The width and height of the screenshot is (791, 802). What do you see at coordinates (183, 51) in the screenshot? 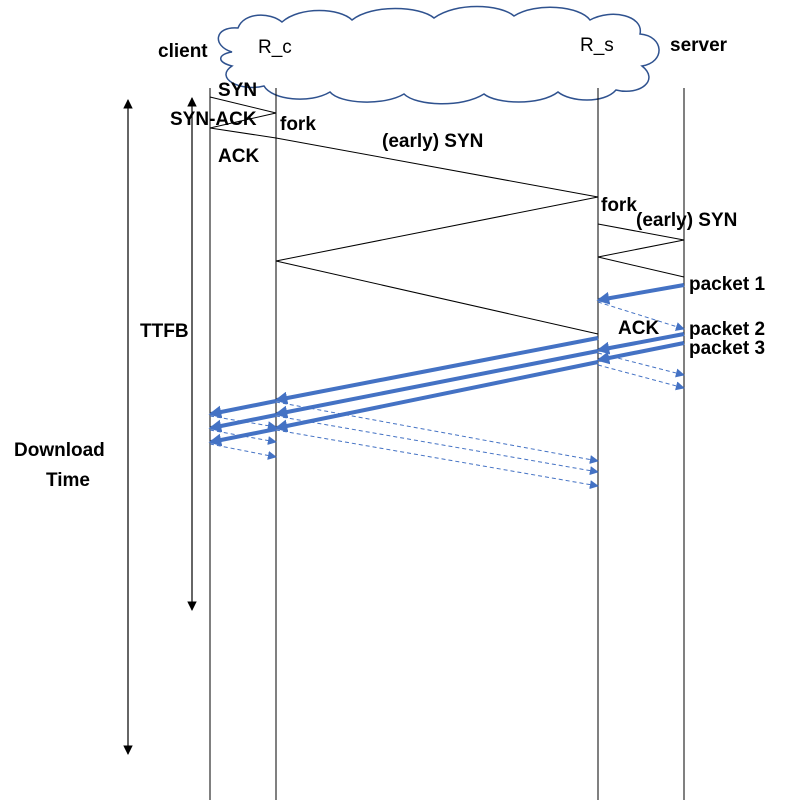
I see `host-client-label: client` at bounding box center [183, 51].